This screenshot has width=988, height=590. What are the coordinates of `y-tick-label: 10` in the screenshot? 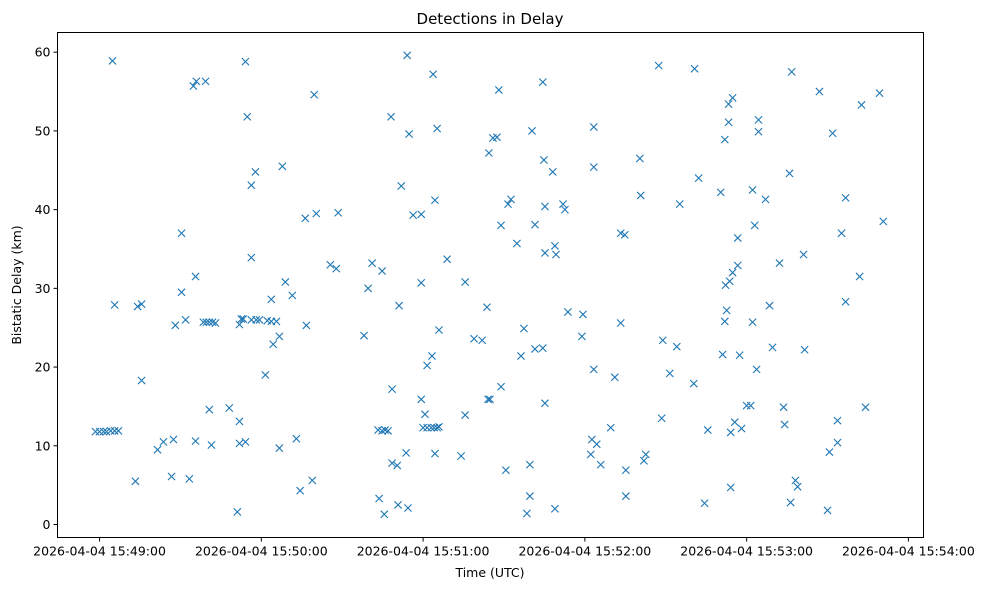 It's located at (43, 445).